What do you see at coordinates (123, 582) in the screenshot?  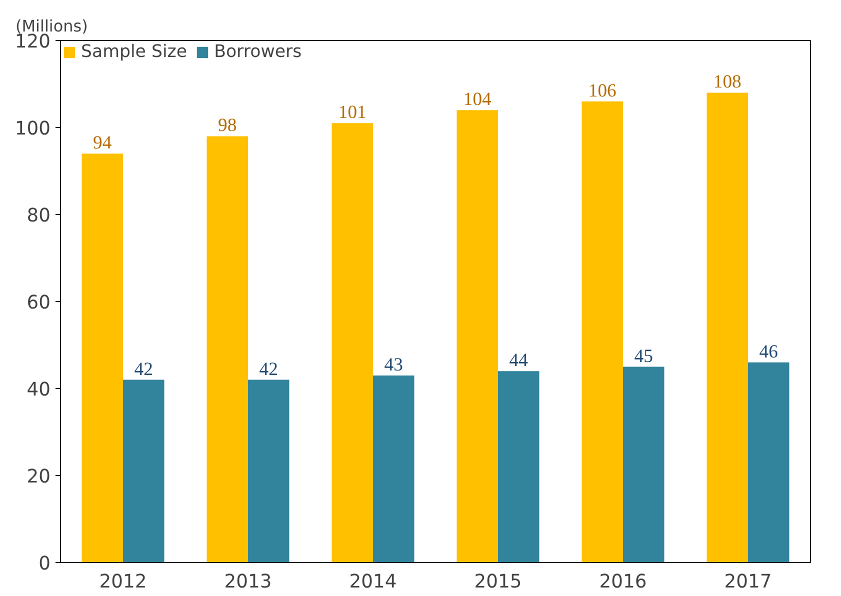 I see `x-tick-label: 2012` at bounding box center [123, 582].